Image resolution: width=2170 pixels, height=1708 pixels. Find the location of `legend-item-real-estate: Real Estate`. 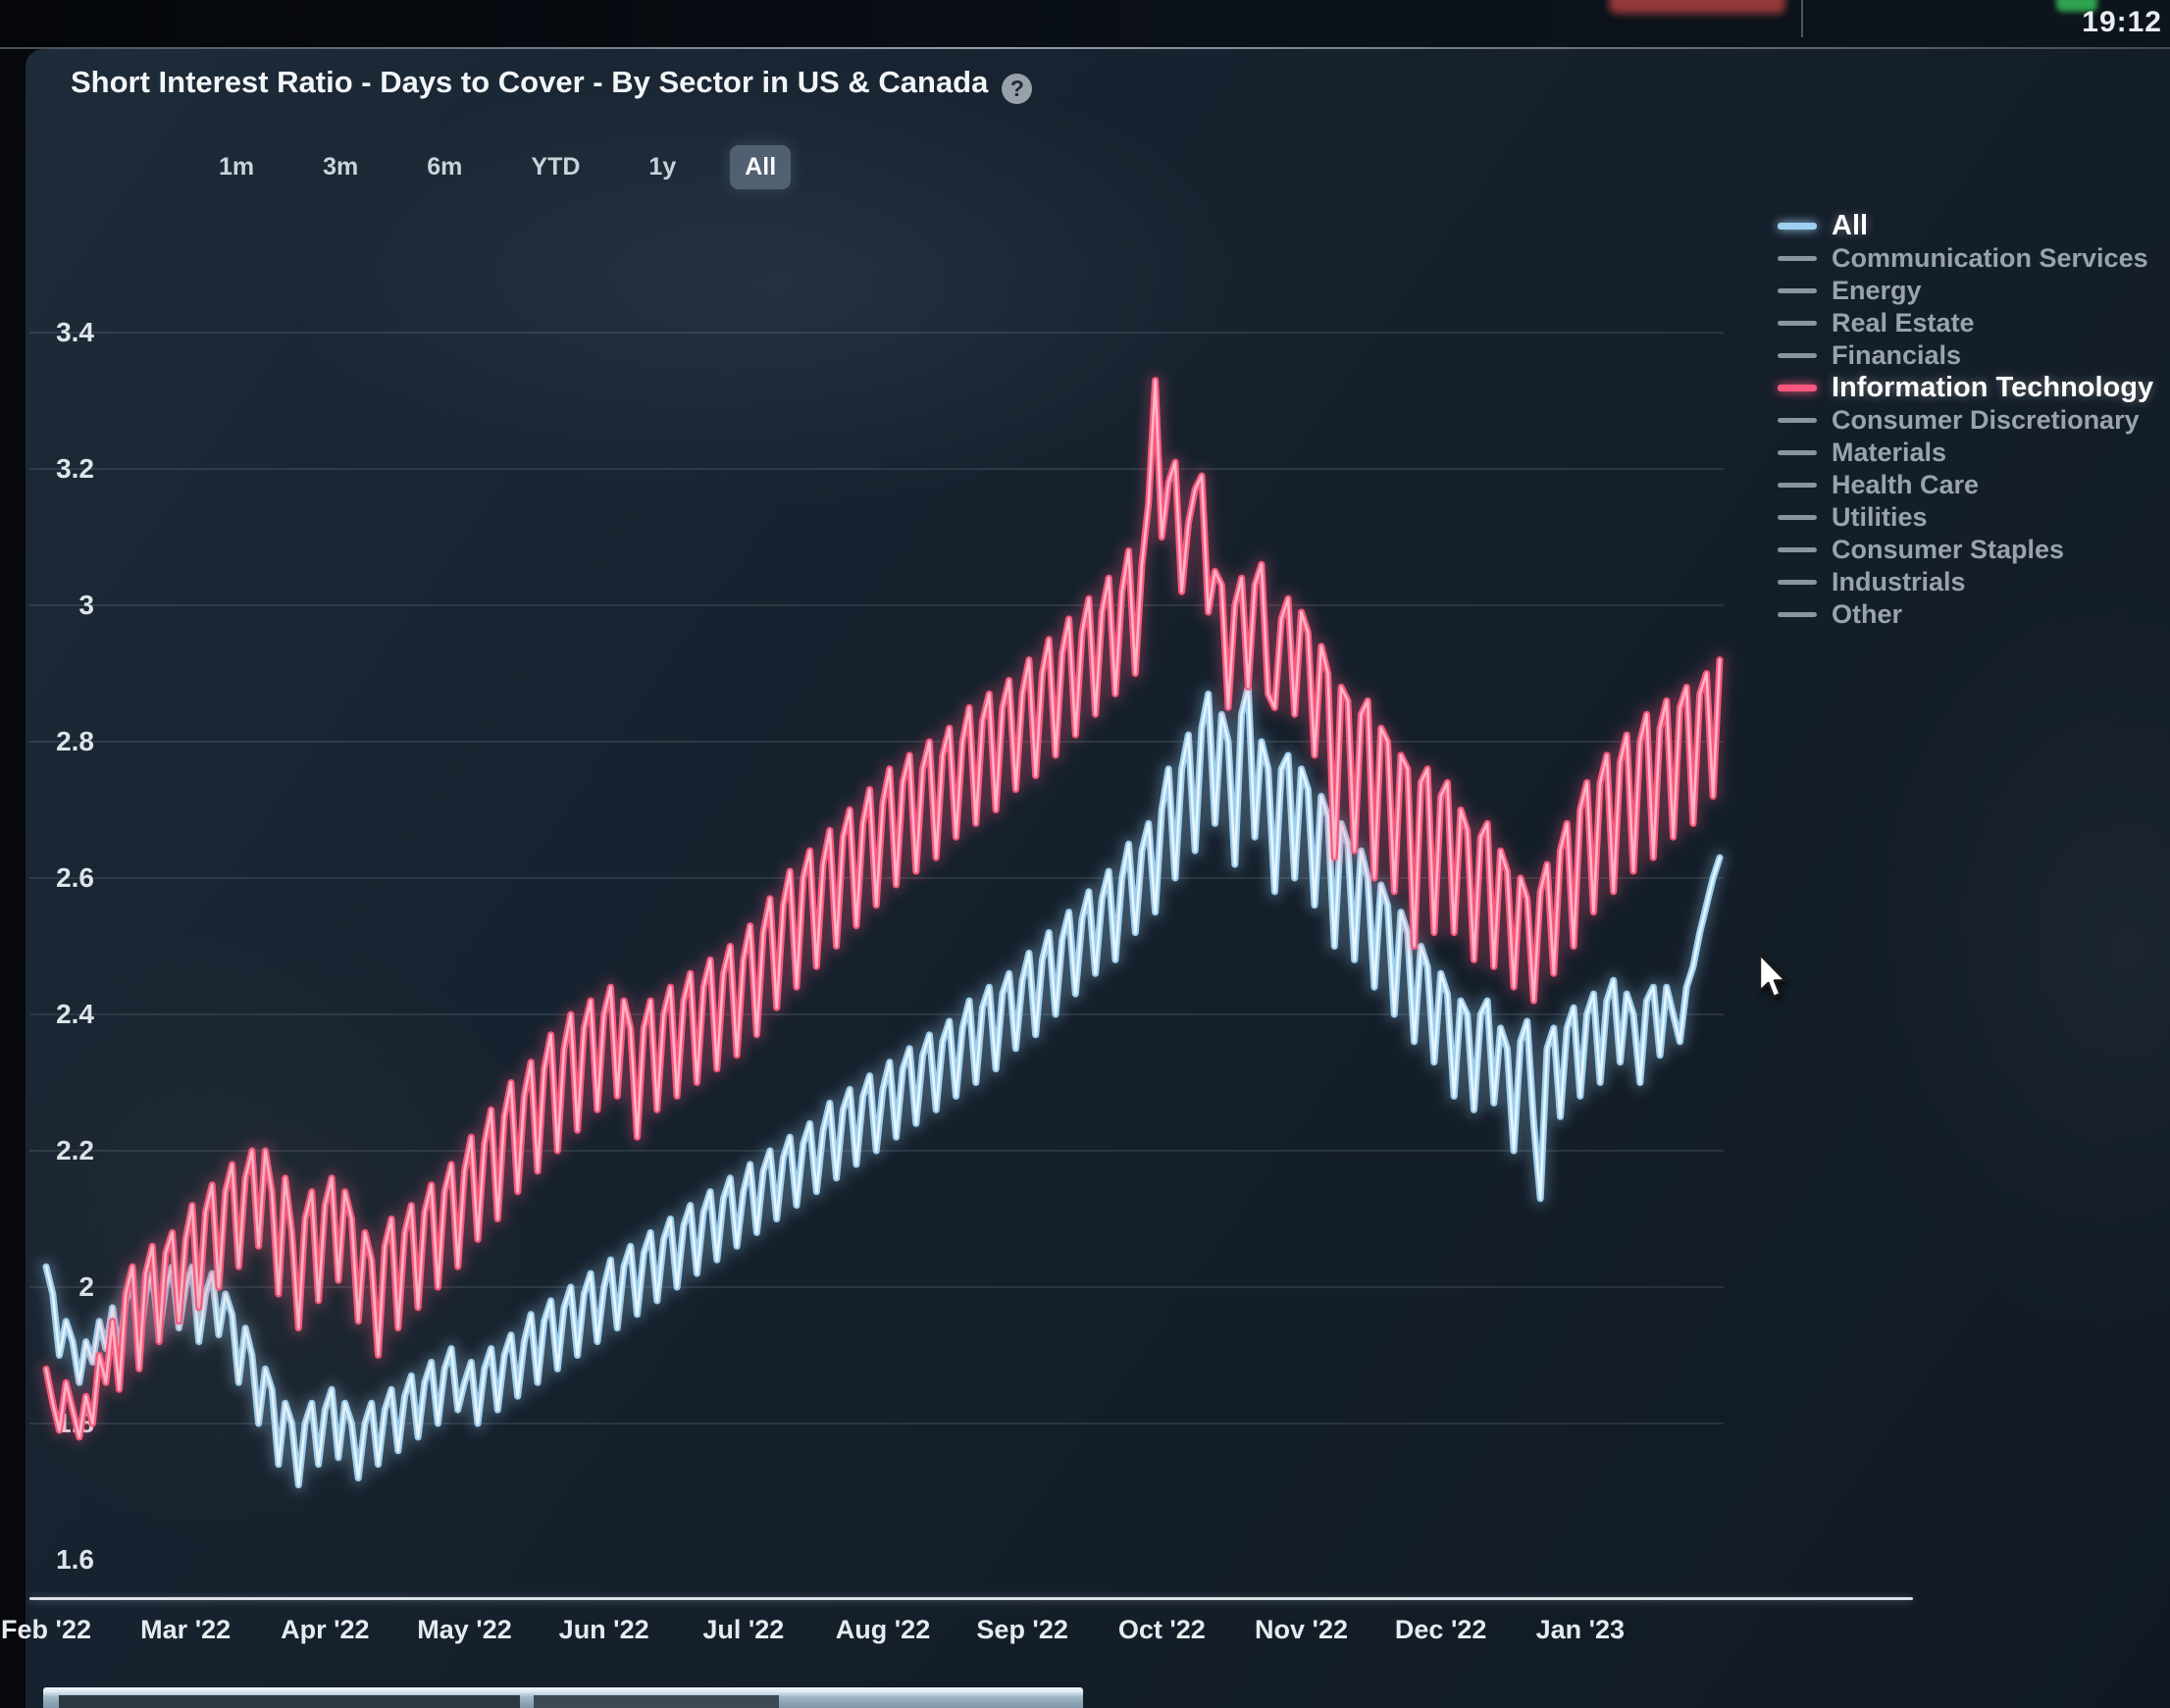

legend-item-real-estate: Real Estate is located at coordinates (1965, 323).